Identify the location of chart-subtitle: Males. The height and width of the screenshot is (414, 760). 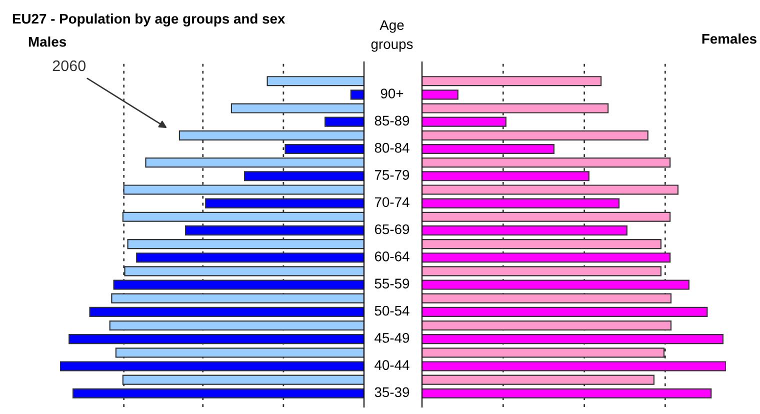
(47, 41).